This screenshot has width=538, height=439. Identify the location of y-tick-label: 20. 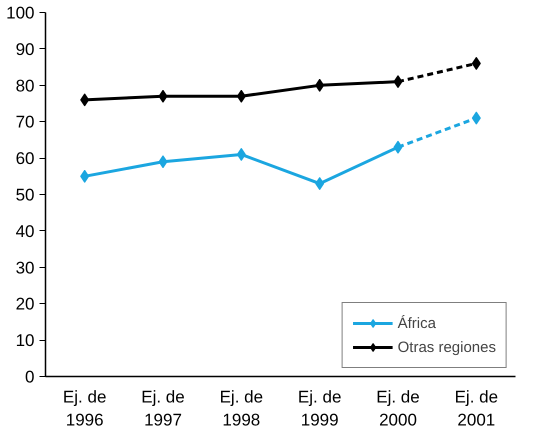
(25, 304).